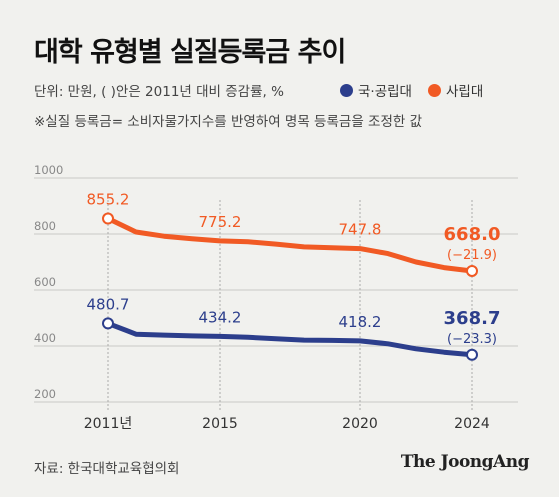  I want to click on x-tick-label-2024: 2024, so click(472, 424).